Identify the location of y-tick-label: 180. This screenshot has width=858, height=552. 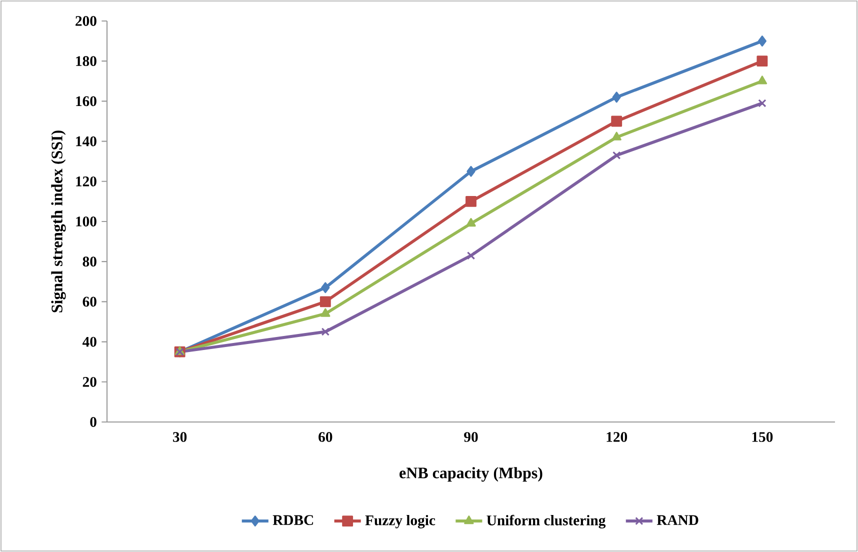
(86, 61).